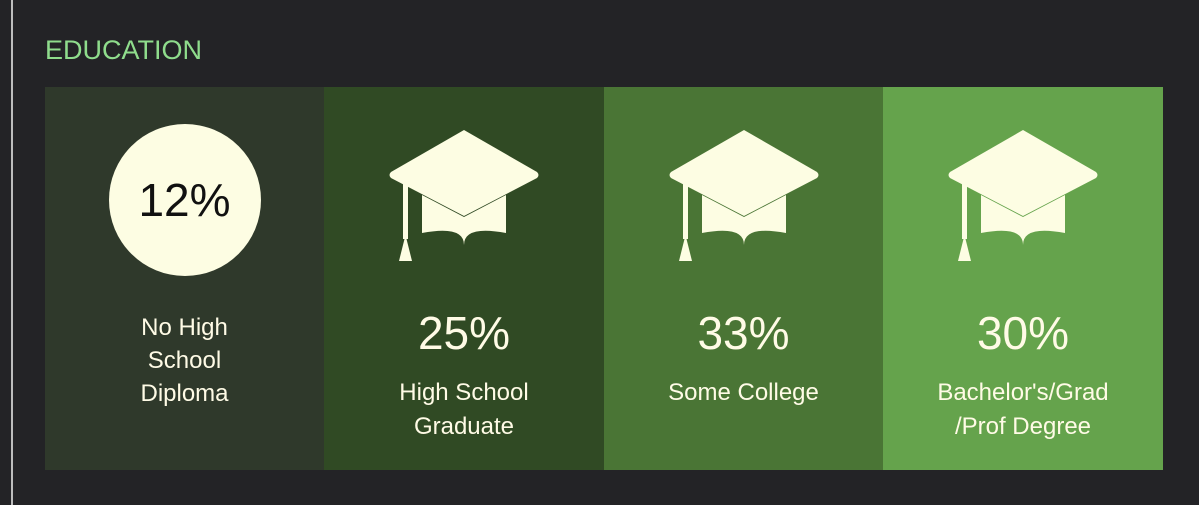  I want to click on stat-label: Bachelor's/Grad, so click(1023, 392).